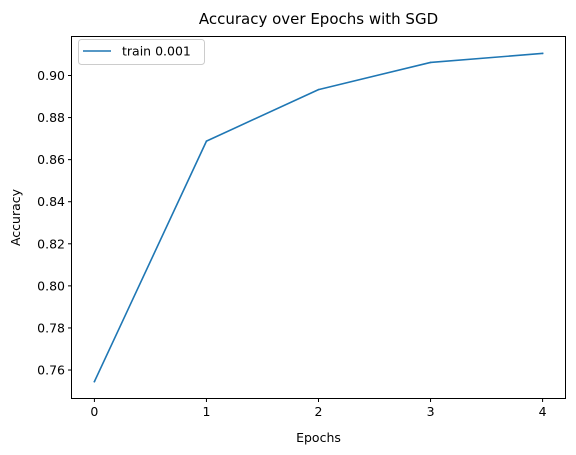  What do you see at coordinates (319, 411) in the screenshot?
I see `x-tick-label: 2` at bounding box center [319, 411].